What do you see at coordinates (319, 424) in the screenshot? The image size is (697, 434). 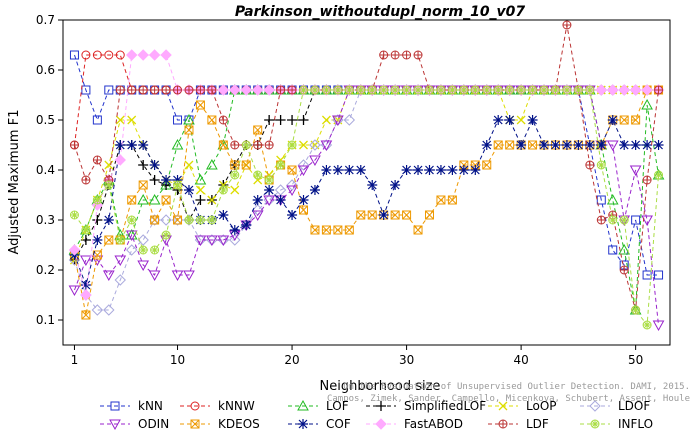 I see `legend-item-cof: COF` at bounding box center [319, 424].